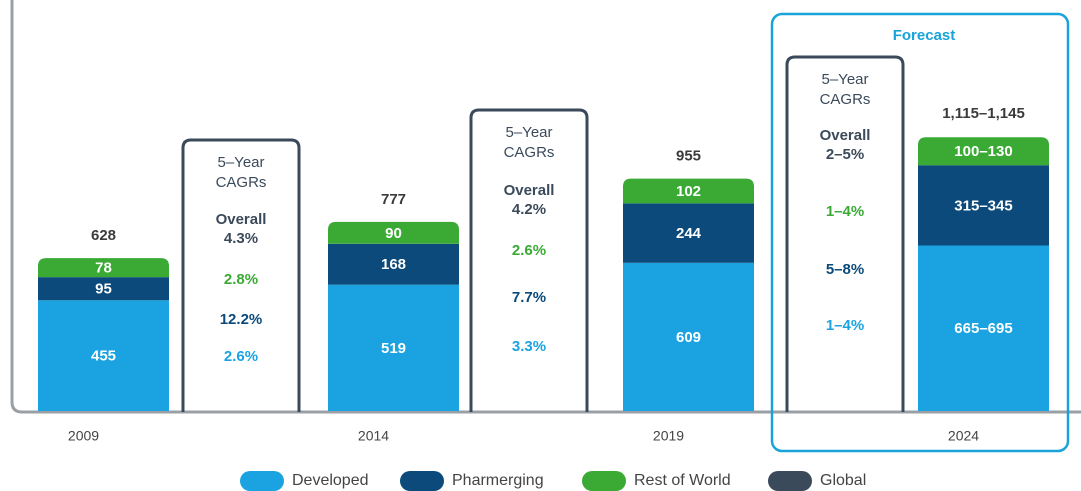 The width and height of the screenshot is (1081, 491). I want to click on legend-label: Global, so click(843, 480).